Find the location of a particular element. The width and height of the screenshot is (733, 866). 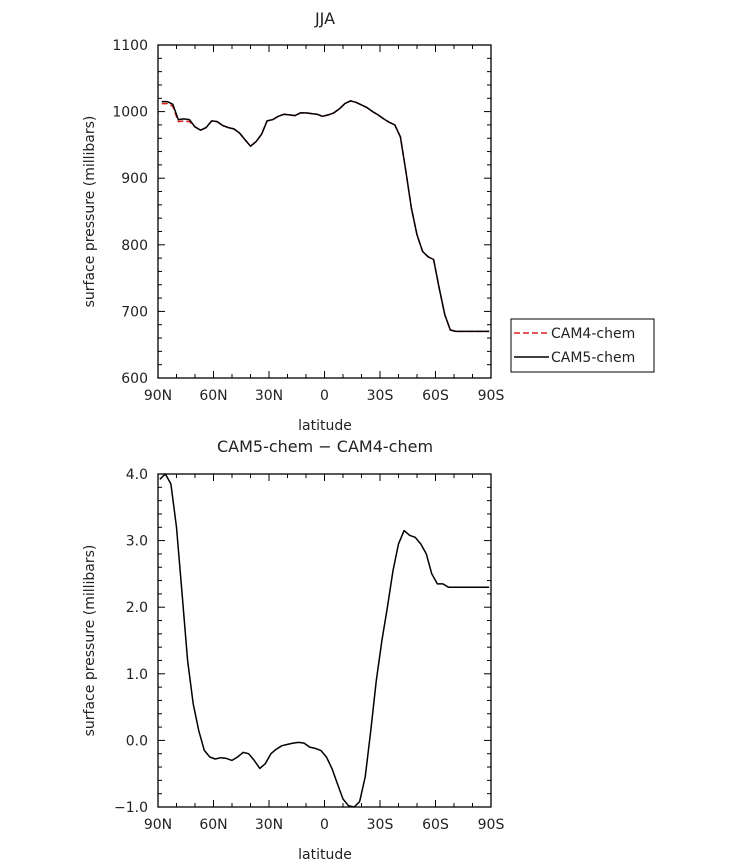

bottom-x-axis-title: latitude is located at coordinates (325, 855).